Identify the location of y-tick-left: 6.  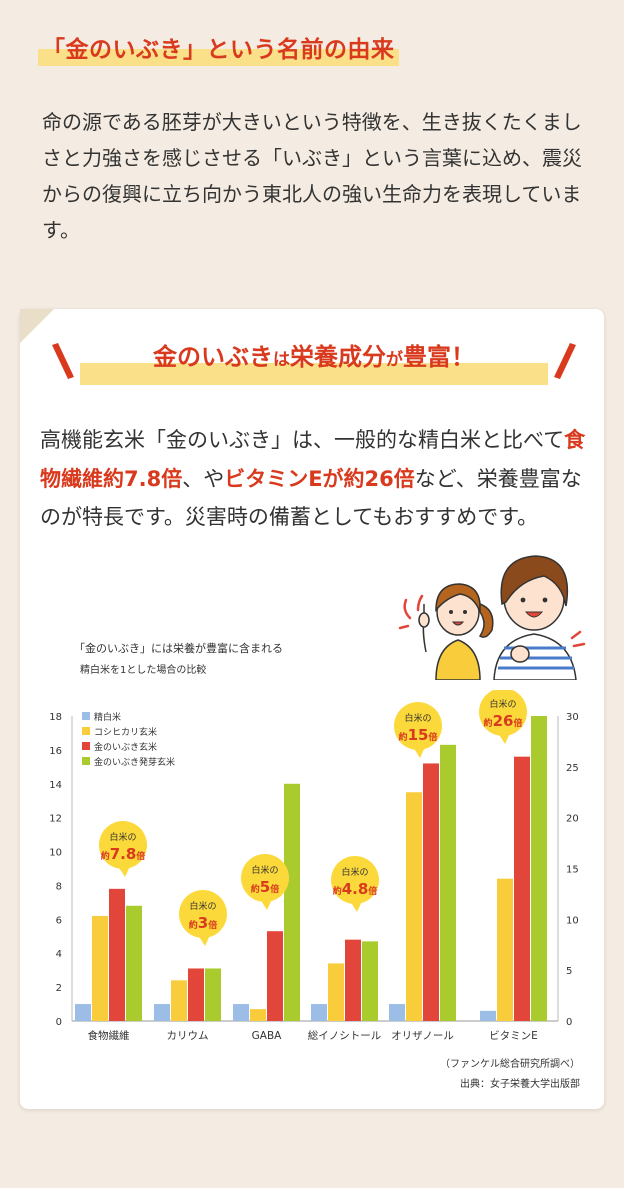
(59, 920).